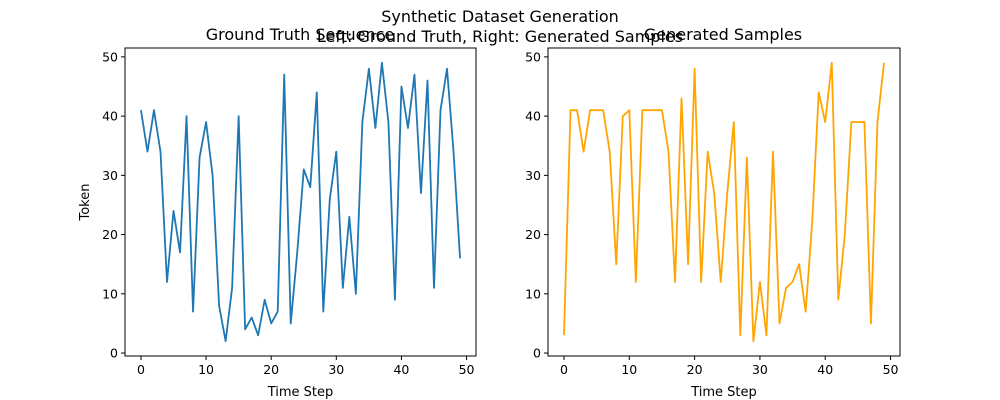 Image resolution: width=1000 pixels, height=400 pixels. I want to click on ground-truth-x-tick-label: 40, so click(401, 369).